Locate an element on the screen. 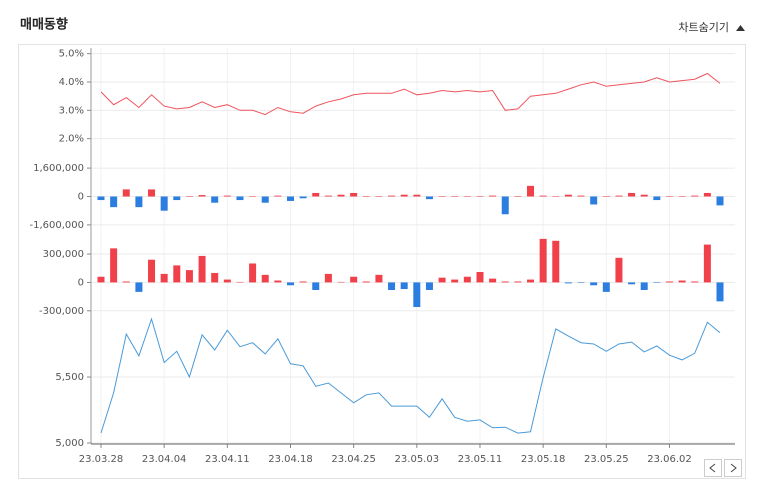 This screenshot has height=492, width=761. y-tick-label: 300,000 is located at coordinates (63, 254).